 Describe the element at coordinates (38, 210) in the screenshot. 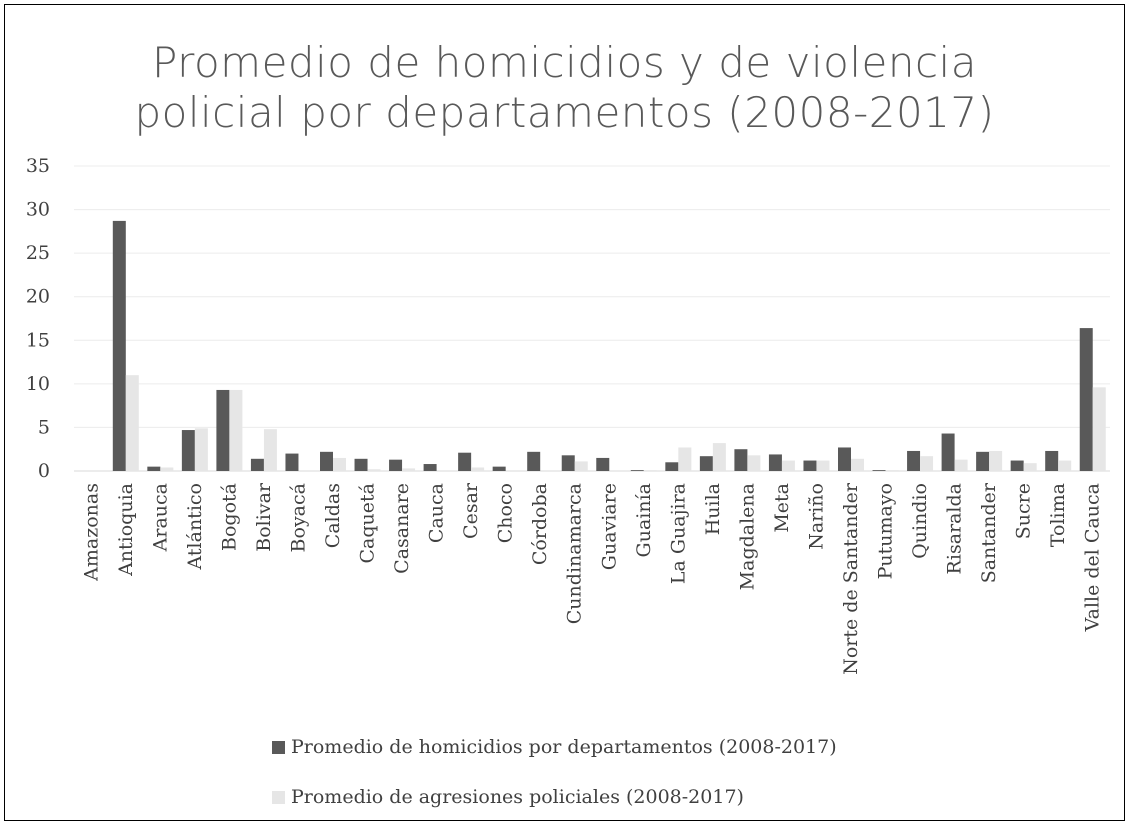

I see `y-tick-label: 30` at that location.